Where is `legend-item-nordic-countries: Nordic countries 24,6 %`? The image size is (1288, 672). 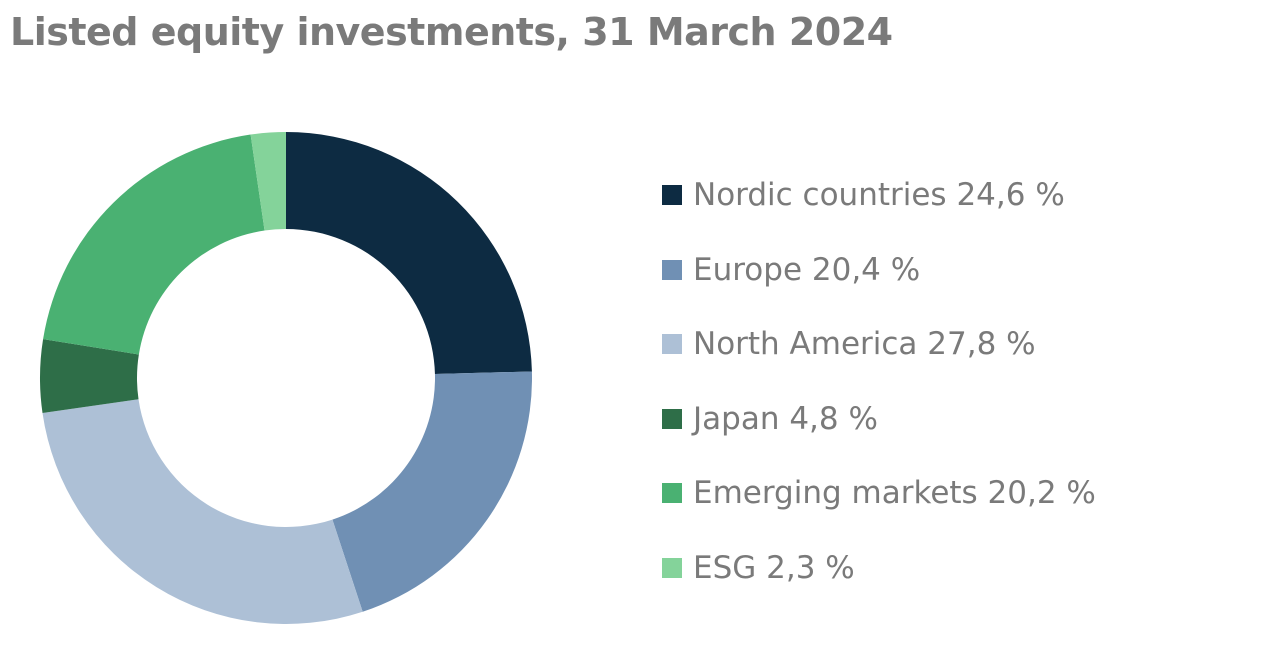
legend-item-nordic-countries: Nordic countries 24,6 % is located at coordinates (879, 195).